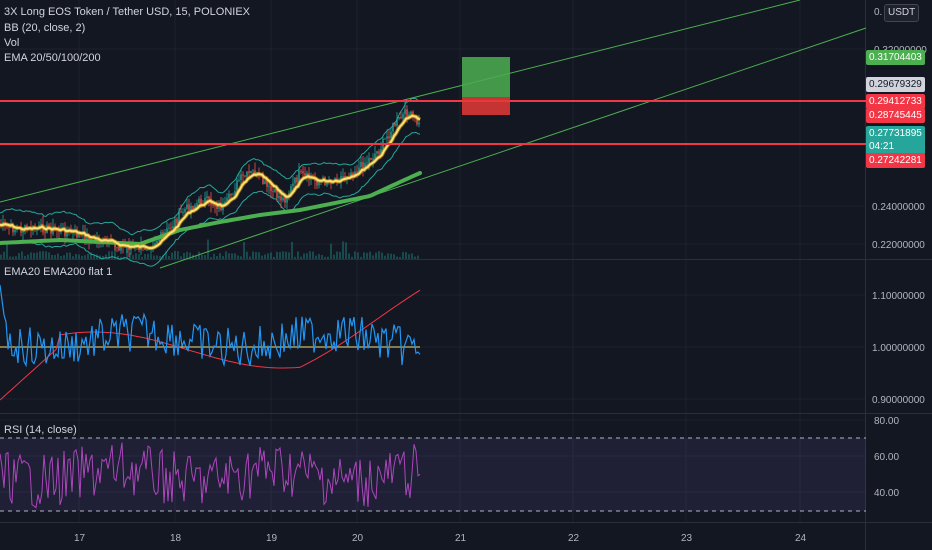 The height and width of the screenshot is (550, 932). What do you see at coordinates (210, 342) in the screenshot?
I see `ema-ratio-pane` at bounding box center [210, 342].